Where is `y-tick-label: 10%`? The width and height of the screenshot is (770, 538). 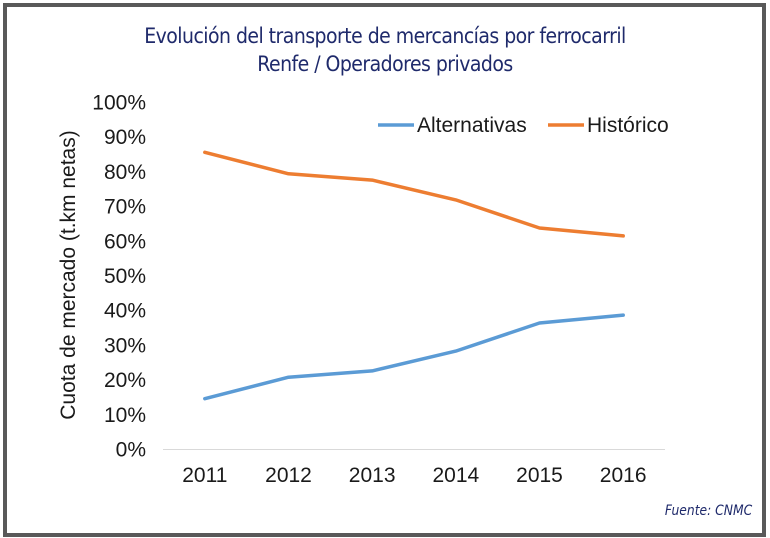
y-tick-label: 10% is located at coordinates (125, 415).